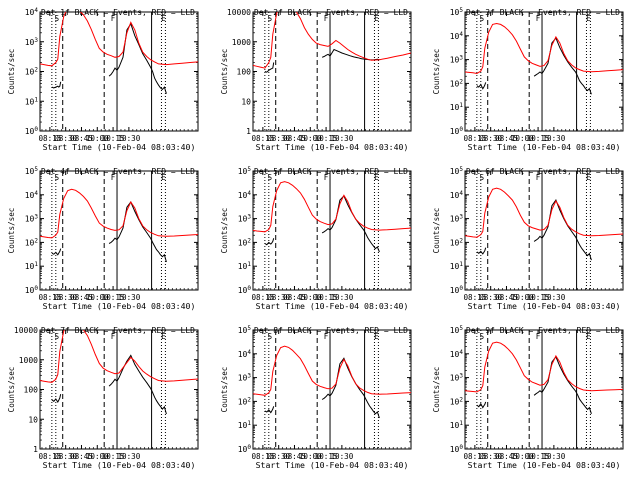  I want to click on chart-title: Det 3f BLACK = Events, RED = LLD, so click(543, 12).